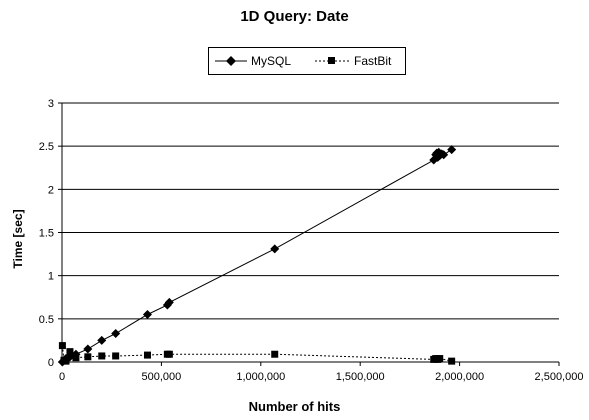  Describe the element at coordinates (51, 104) in the screenshot. I see `y-tick-label: 3` at that location.